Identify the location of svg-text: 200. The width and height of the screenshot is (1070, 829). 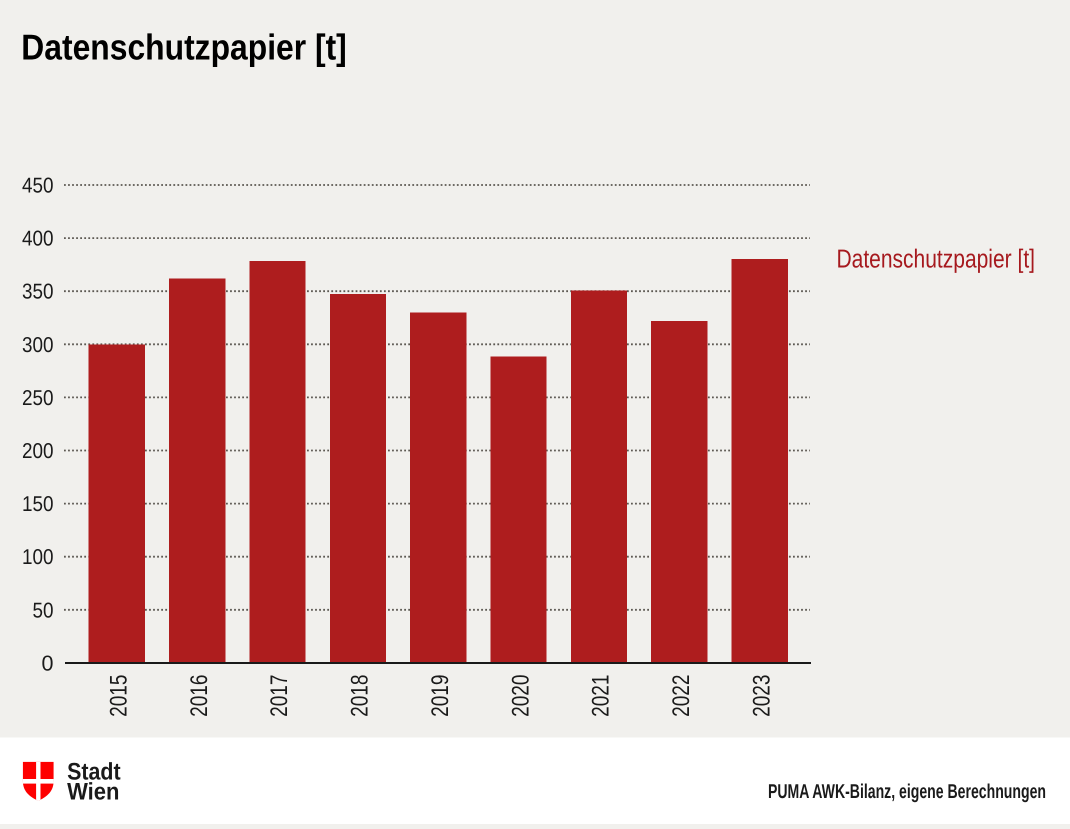
(38, 451).